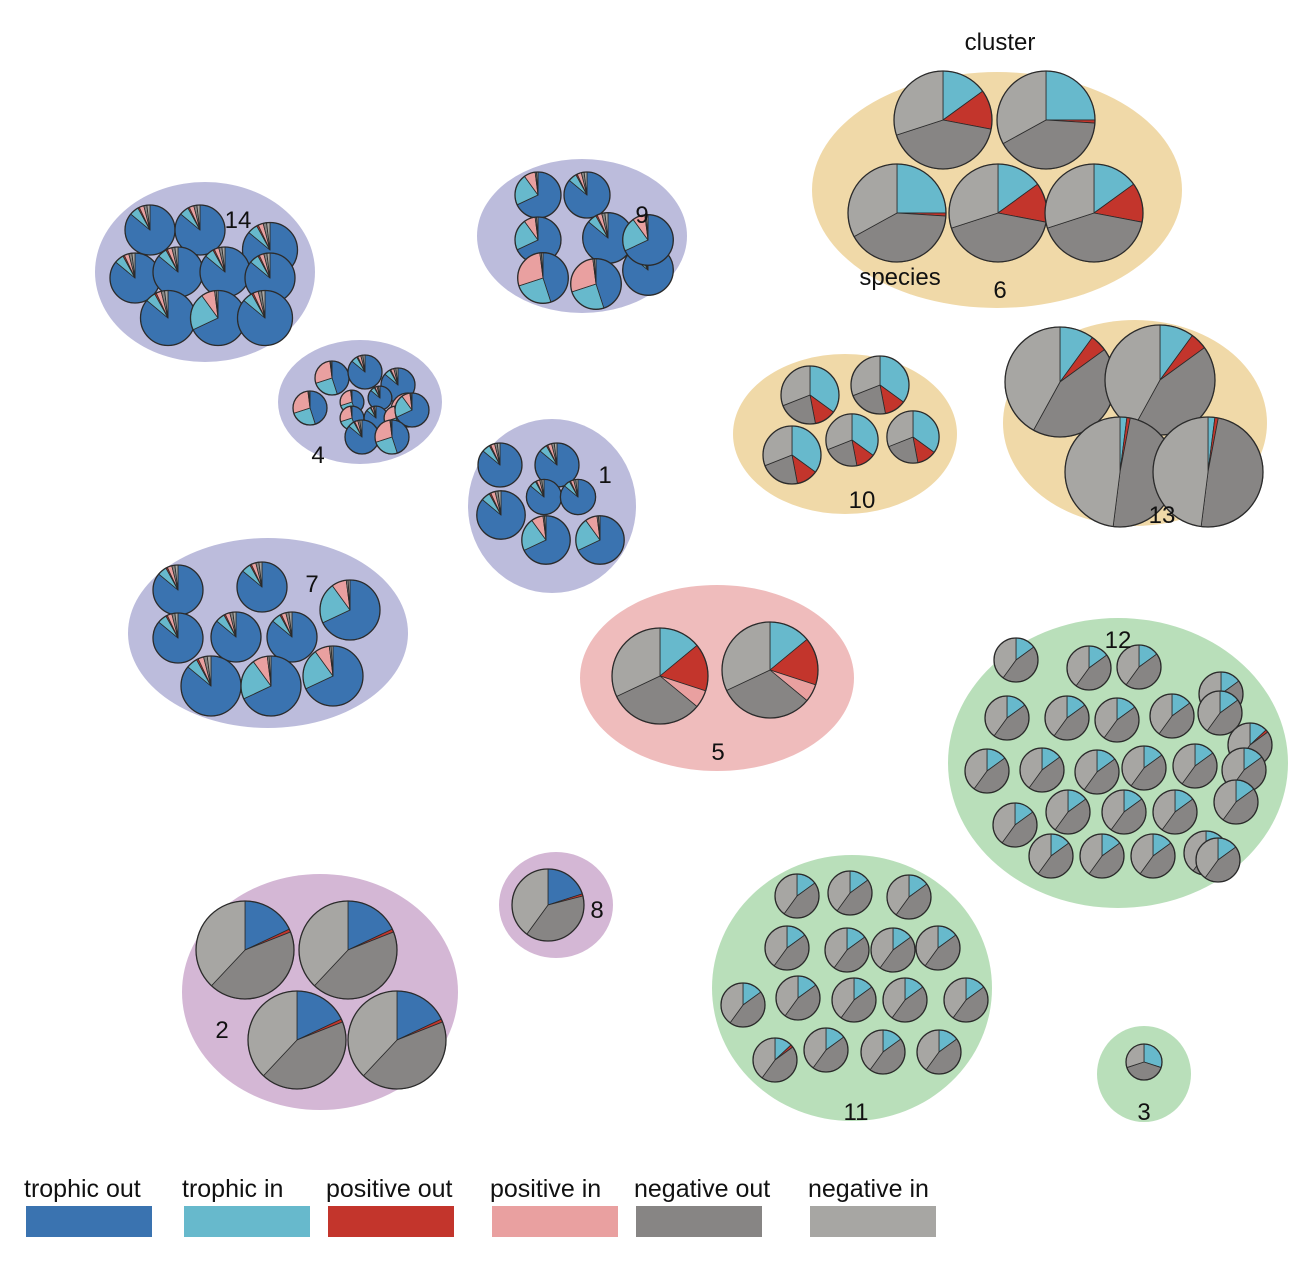 The image size is (1316, 1278). I want to click on cluster-label-2: 2, so click(221, 1030).